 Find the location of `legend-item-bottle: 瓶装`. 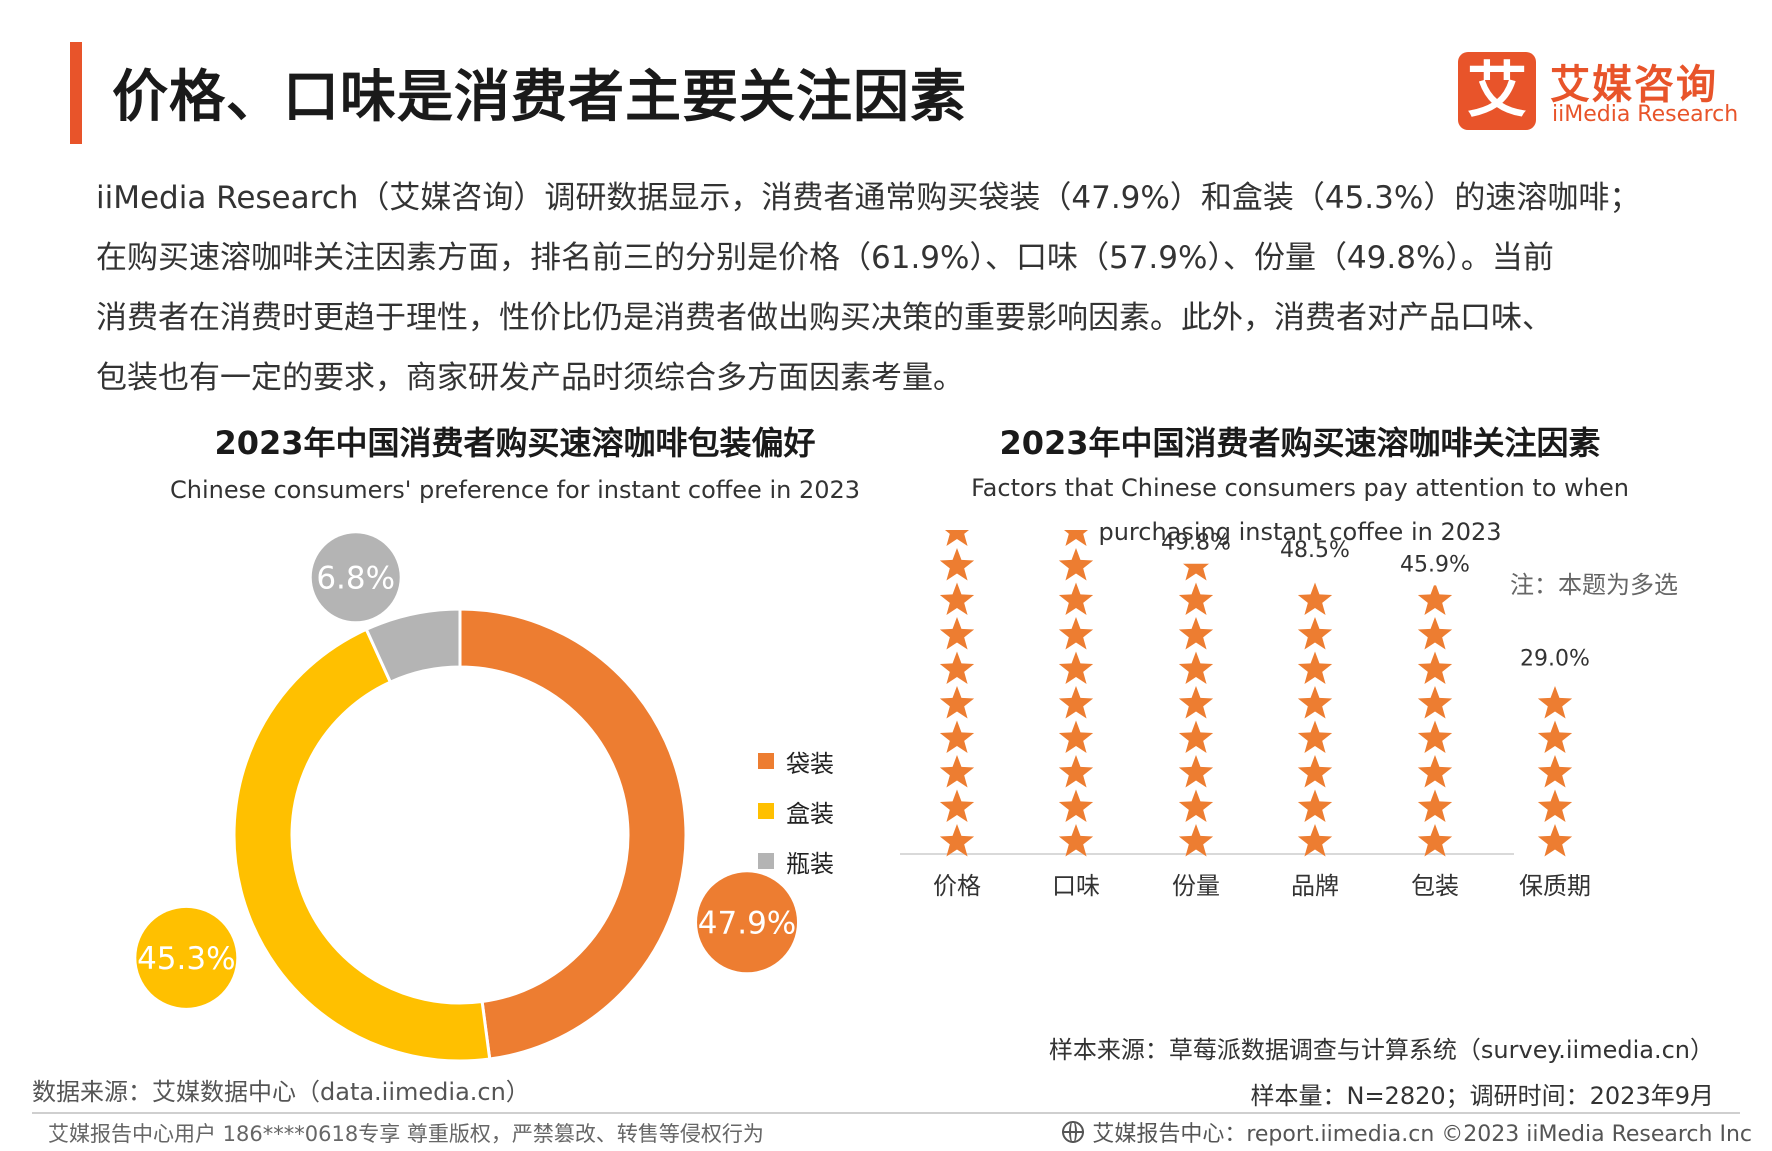

legend-item-bottle: 瓶装 is located at coordinates (796, 861).